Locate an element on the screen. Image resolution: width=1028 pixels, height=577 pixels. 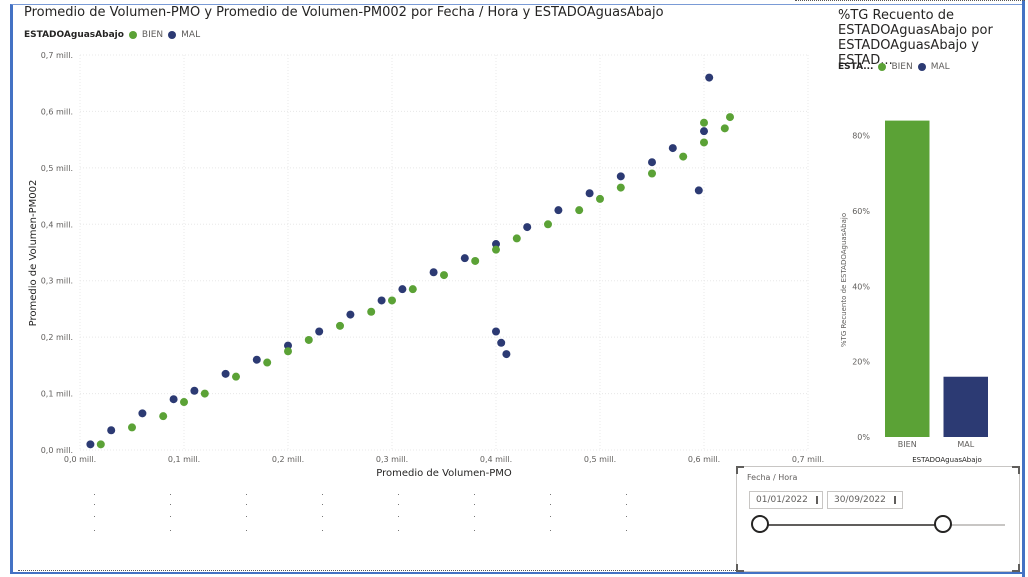
end-date-value: 30/09/2022 is located at coordinates (860, 500).